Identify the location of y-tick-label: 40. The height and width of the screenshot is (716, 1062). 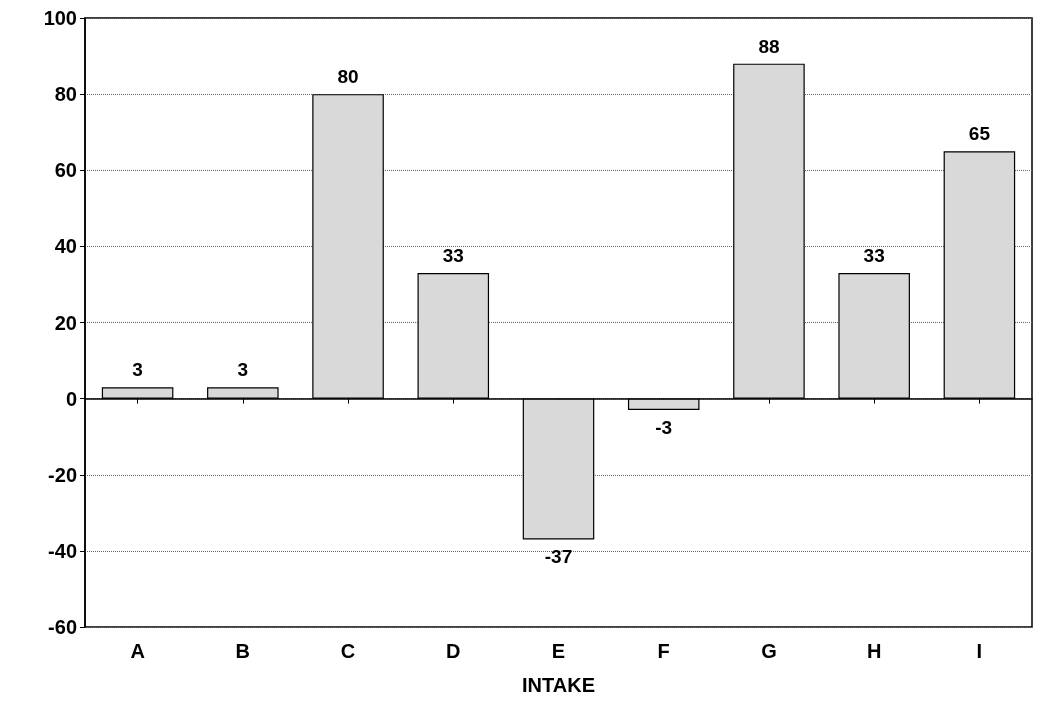
(65, 246).